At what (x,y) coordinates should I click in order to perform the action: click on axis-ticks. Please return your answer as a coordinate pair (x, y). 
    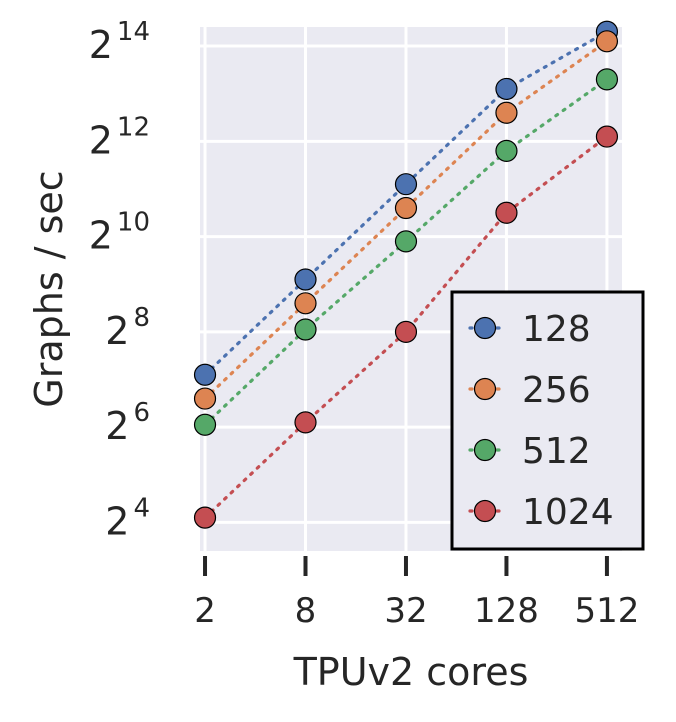
    Looking at the image, I should click on (406, 566).